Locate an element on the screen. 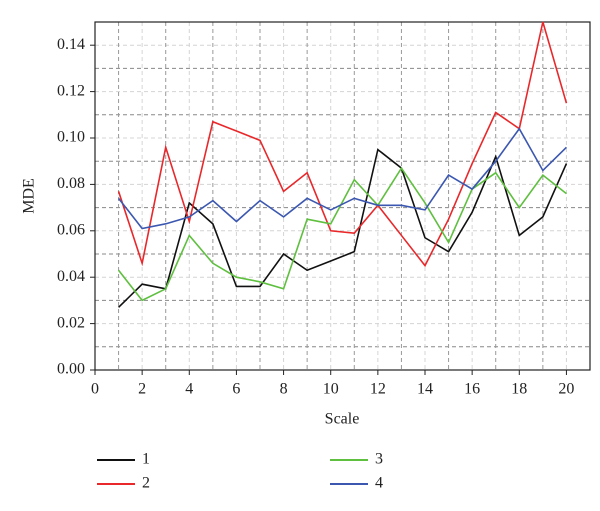 The width and height of the screenshot is (600, 511). x-tick-label: 8 is located at coordinates (284, 389).